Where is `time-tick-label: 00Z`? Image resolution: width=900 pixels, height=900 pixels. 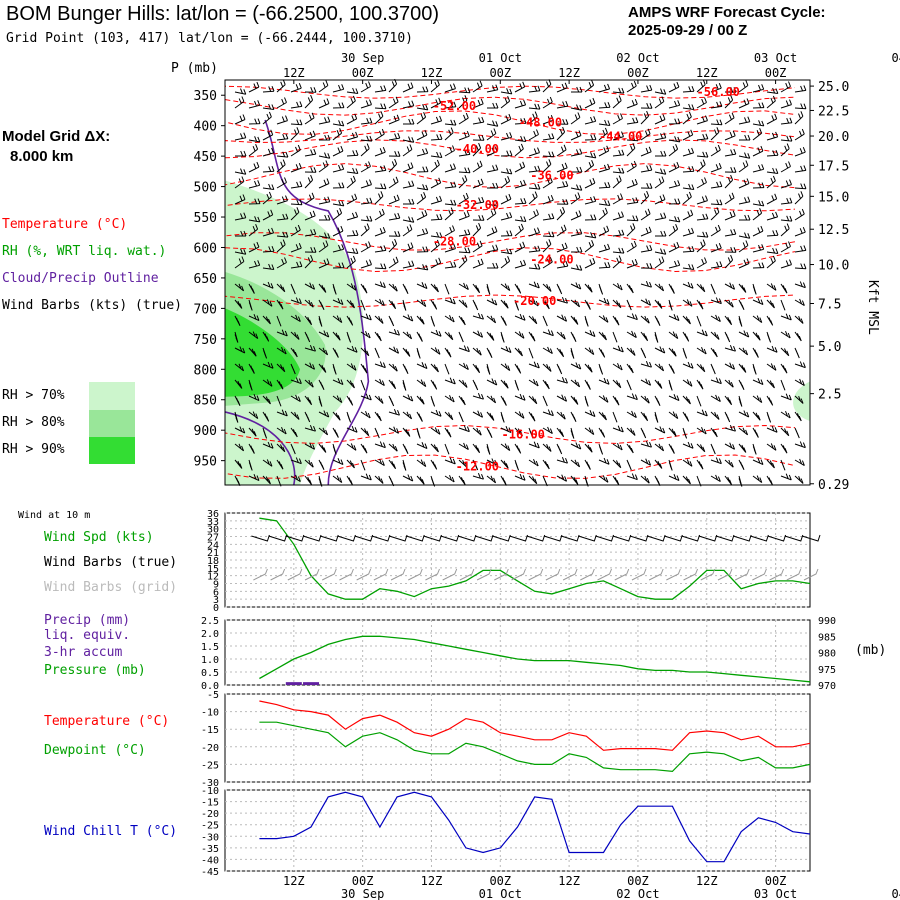 time-tick-label: 00Z is located at coordinates (500, 881).